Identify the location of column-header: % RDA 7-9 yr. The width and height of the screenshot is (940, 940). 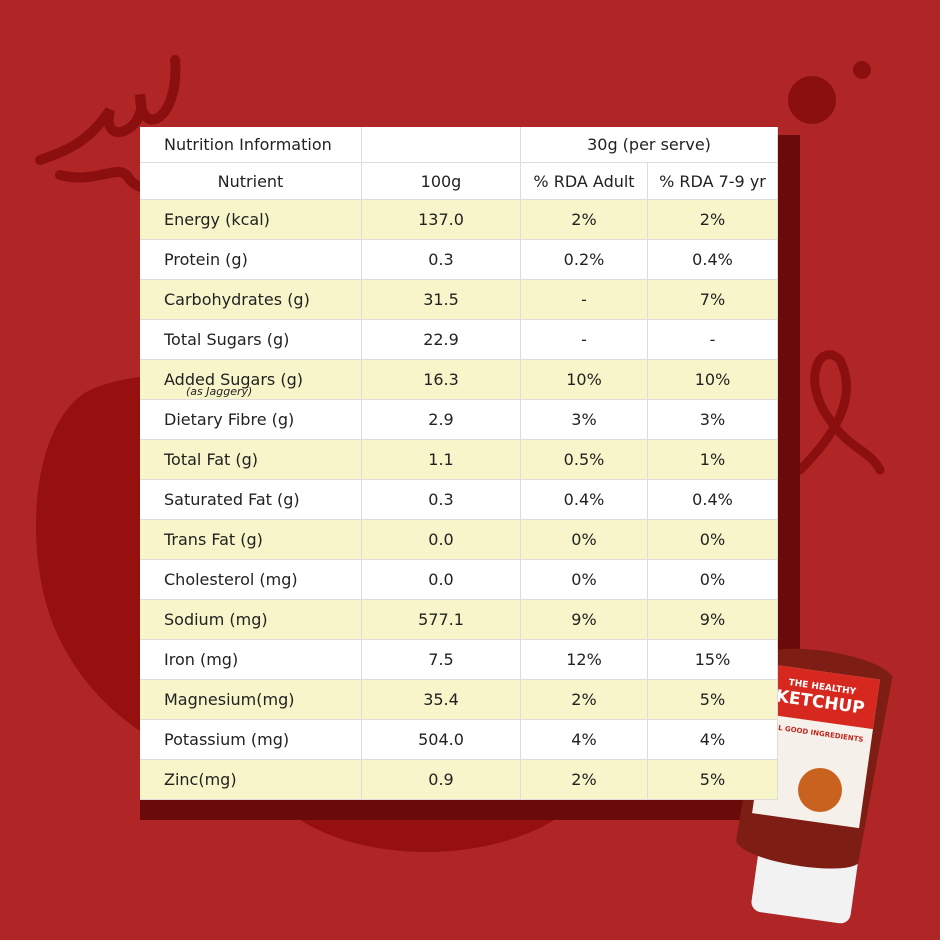
(713, 181).